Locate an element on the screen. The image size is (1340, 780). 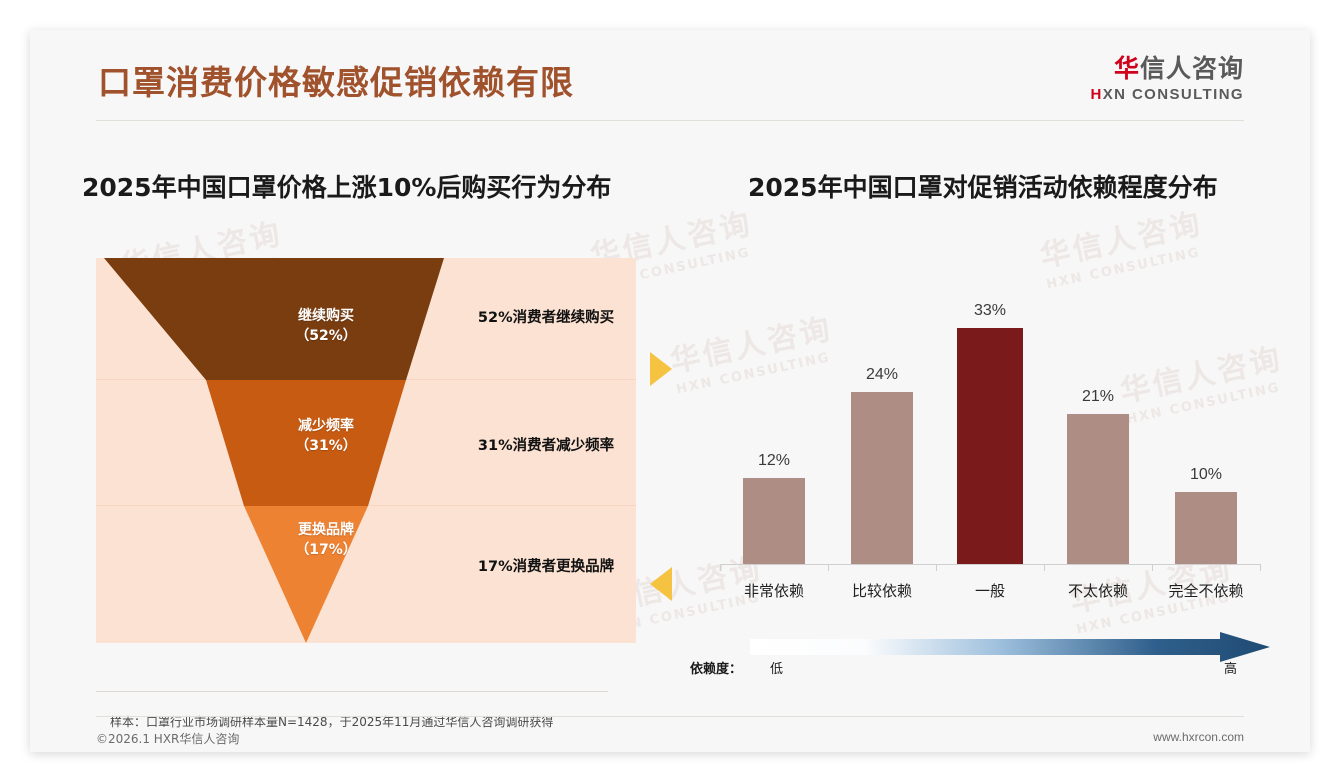
brand-logo: 华信人咨询 HXN CONSULTING is located at coordinates (1168, 79).